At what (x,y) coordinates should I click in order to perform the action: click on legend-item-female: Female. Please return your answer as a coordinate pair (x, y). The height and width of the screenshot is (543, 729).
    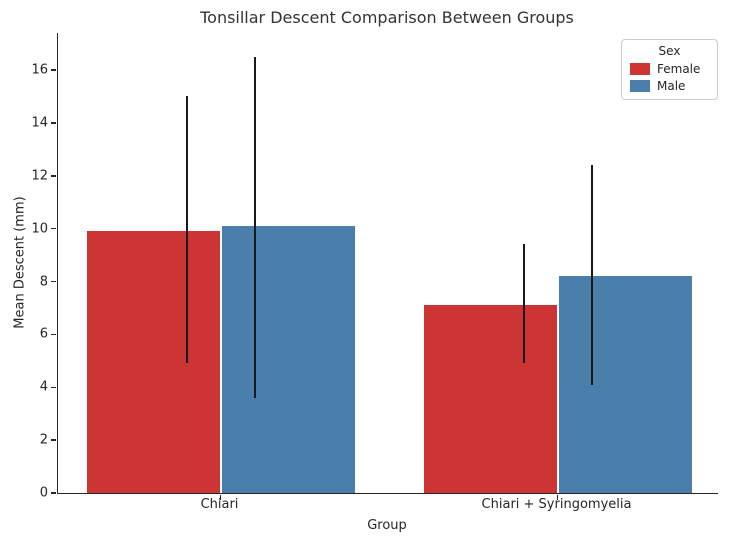
    Looking at the image, I should click on (669, 69).